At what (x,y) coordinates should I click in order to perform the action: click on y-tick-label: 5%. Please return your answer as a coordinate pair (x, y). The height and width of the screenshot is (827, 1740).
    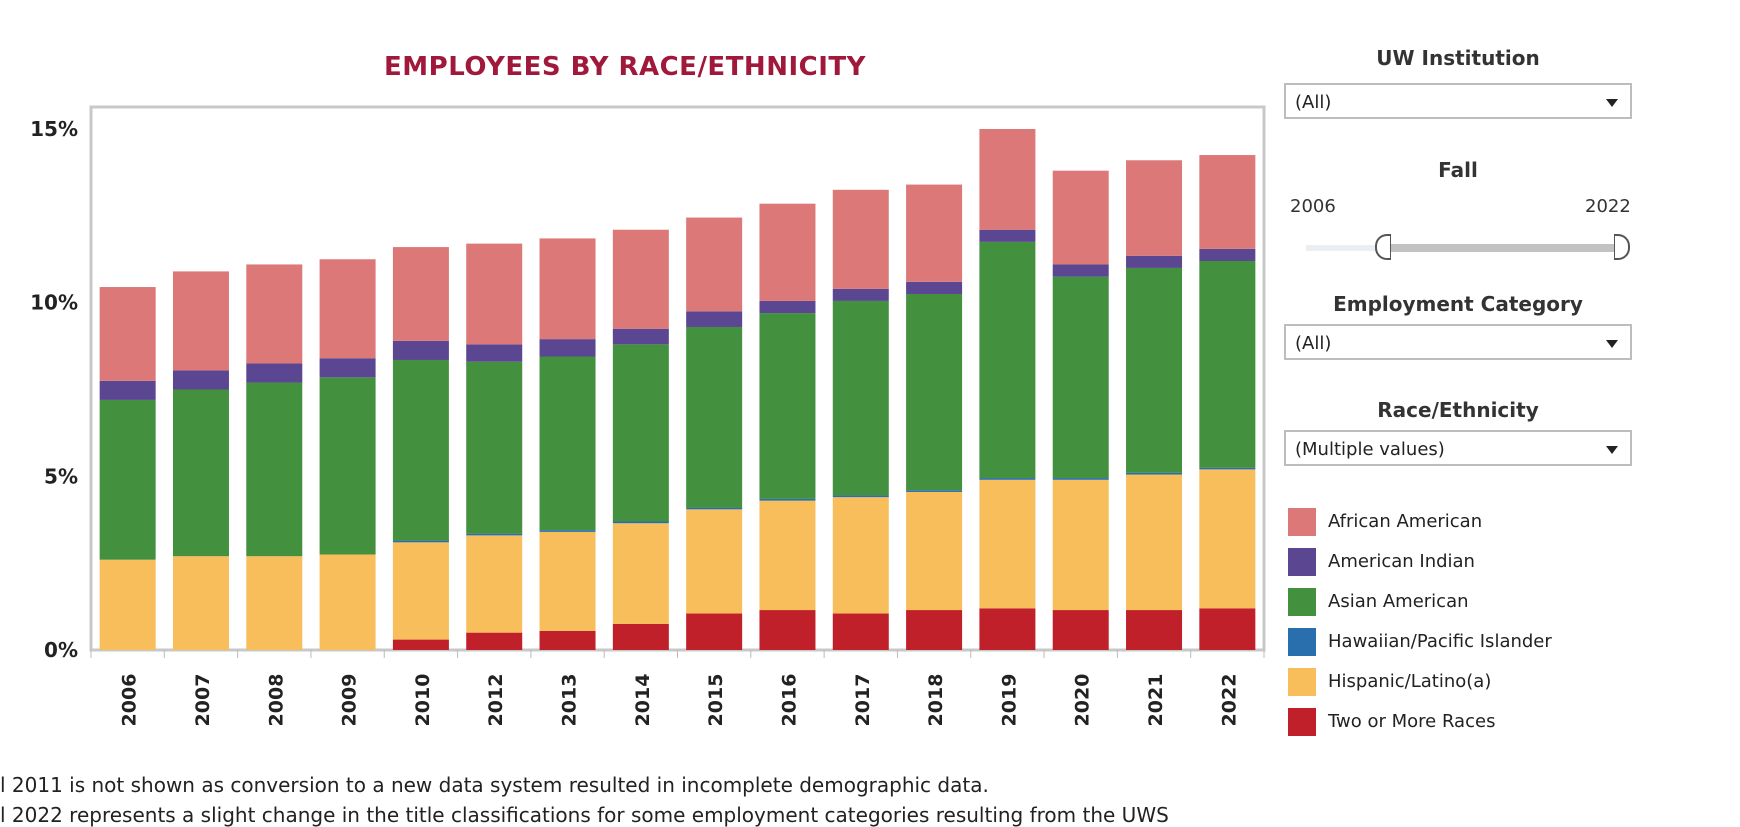
    Looking at the image, I should click on (61, 476).